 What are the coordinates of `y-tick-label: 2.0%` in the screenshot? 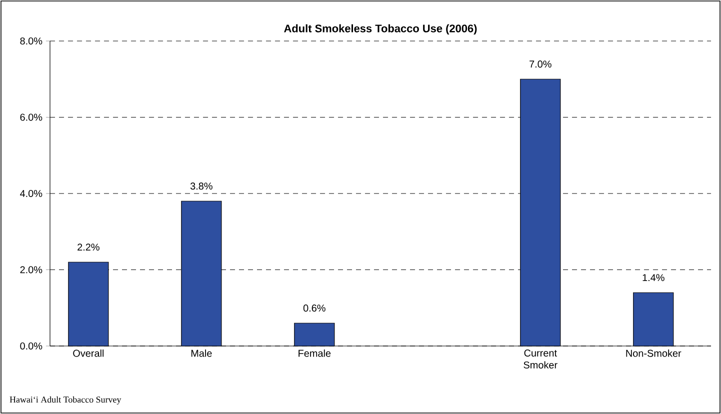 It's located at (31, 270).